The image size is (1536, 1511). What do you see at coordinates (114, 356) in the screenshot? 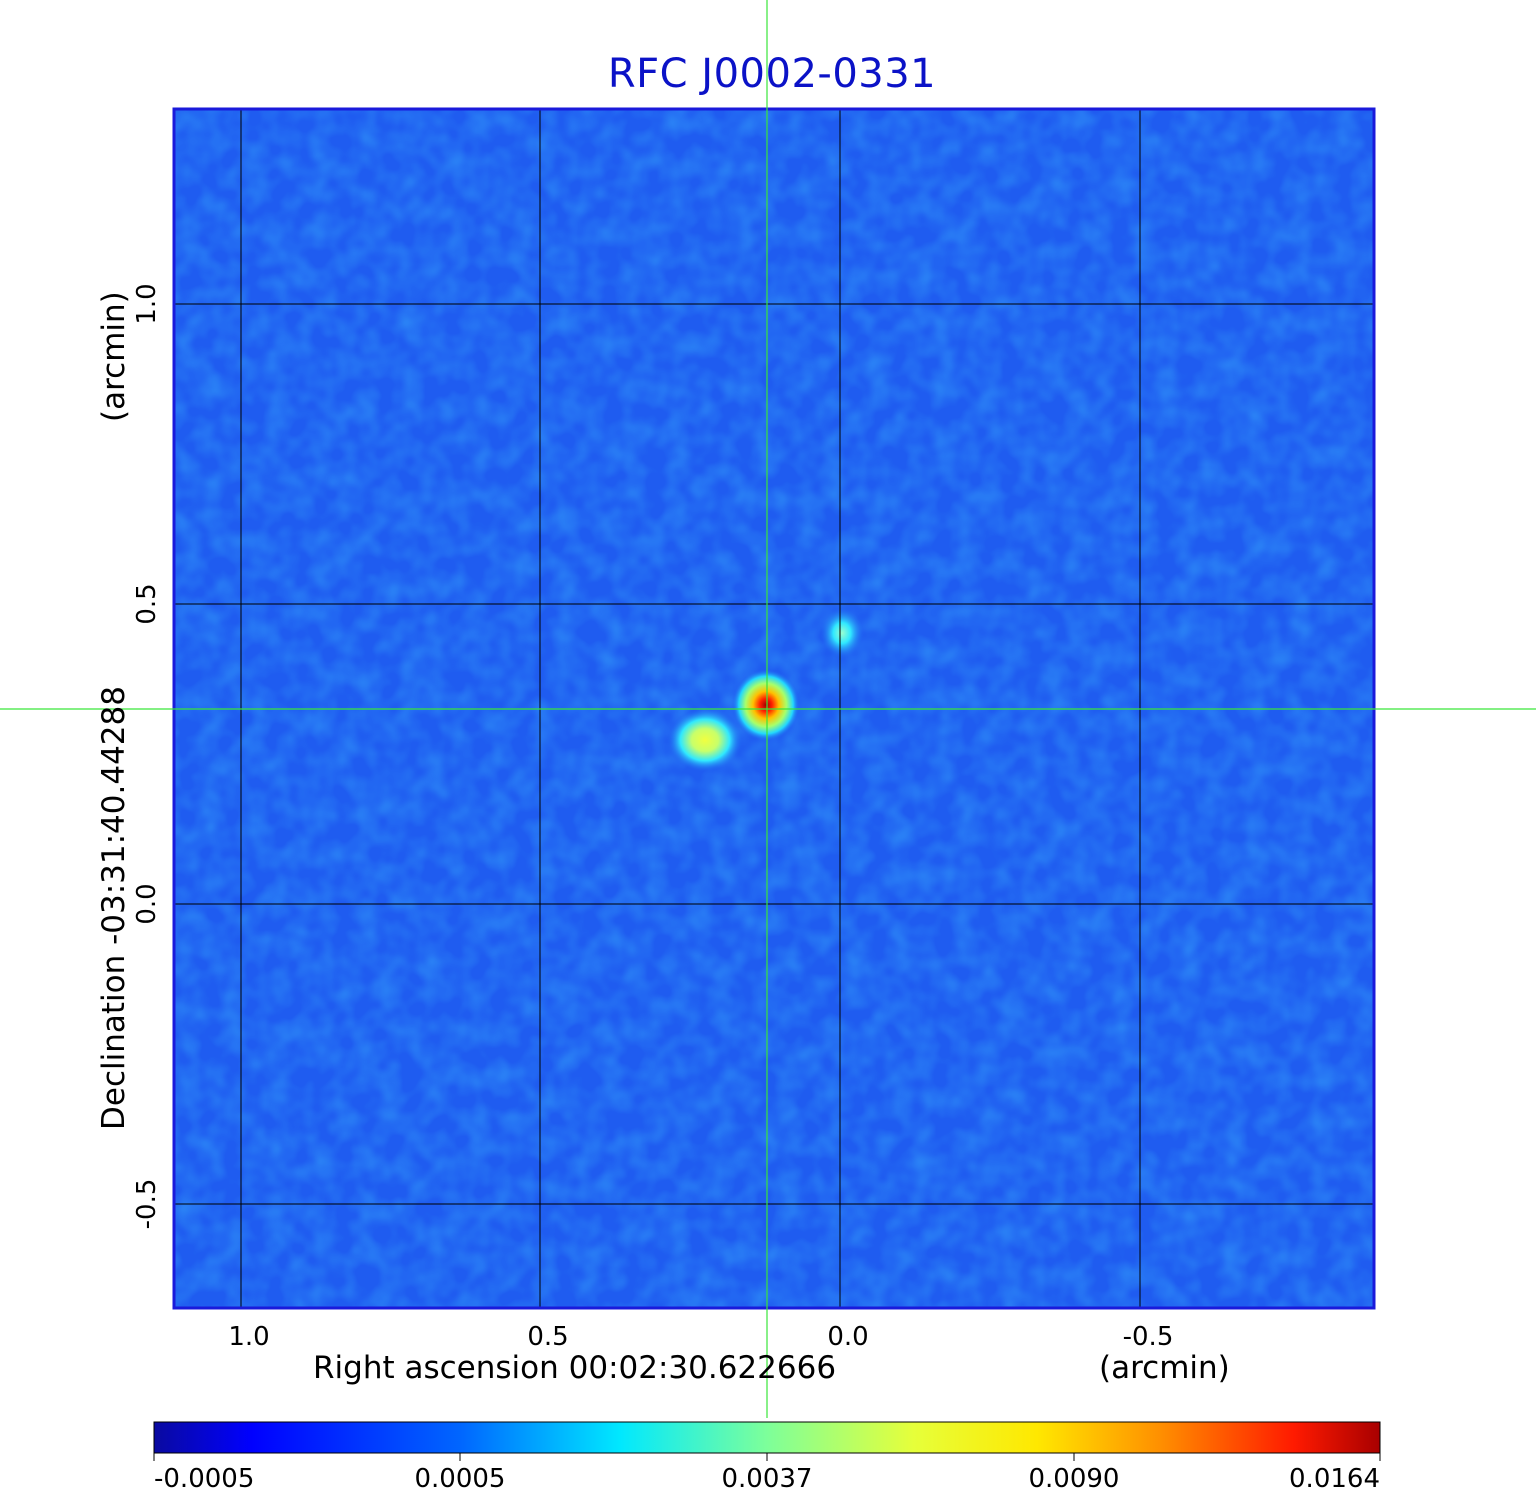
I see `y-axis-unit: (arcmin)` at bounding box center [114, 356].